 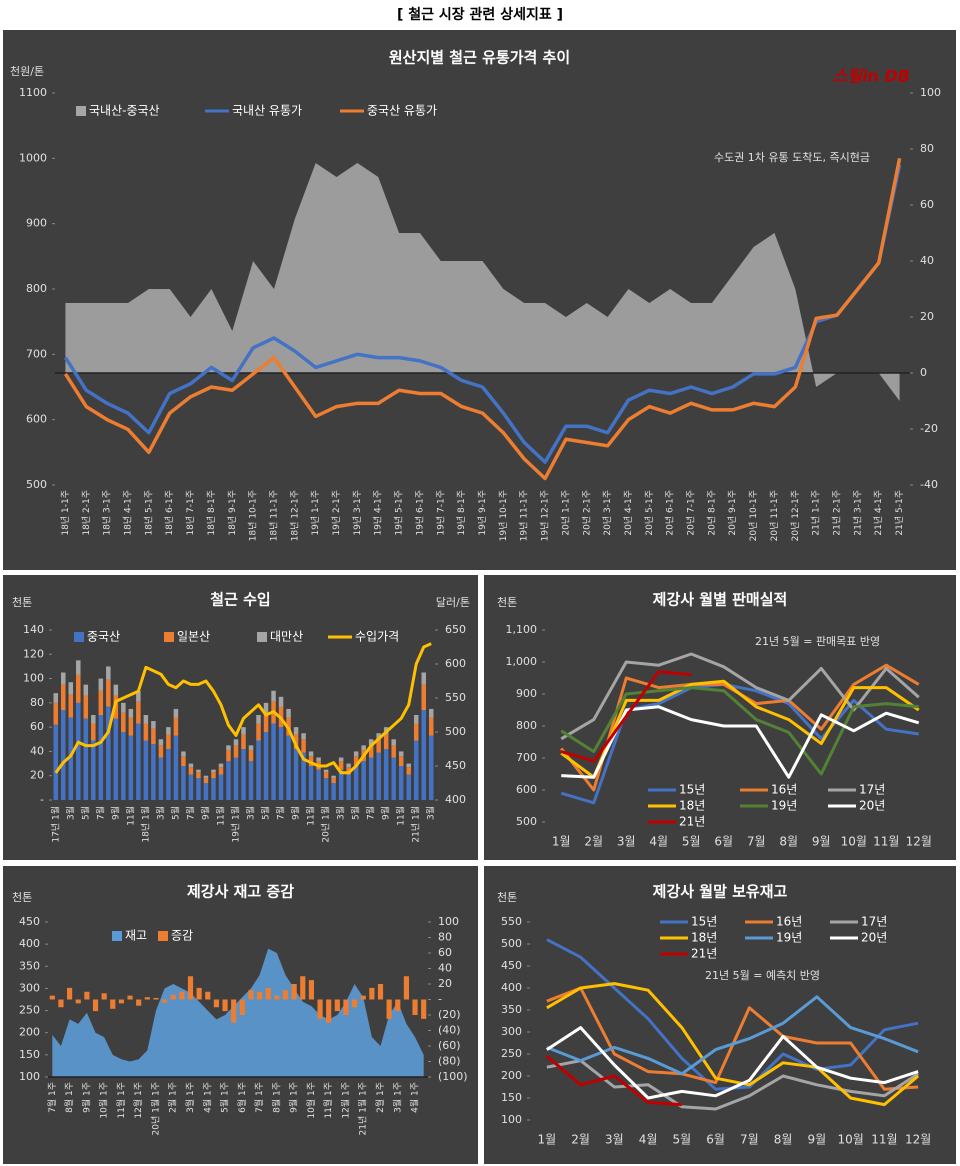 What do you see at coordinates (526, 757) in the screenshot?
I see `tick-label: 700` at bounding box center [526, 757].